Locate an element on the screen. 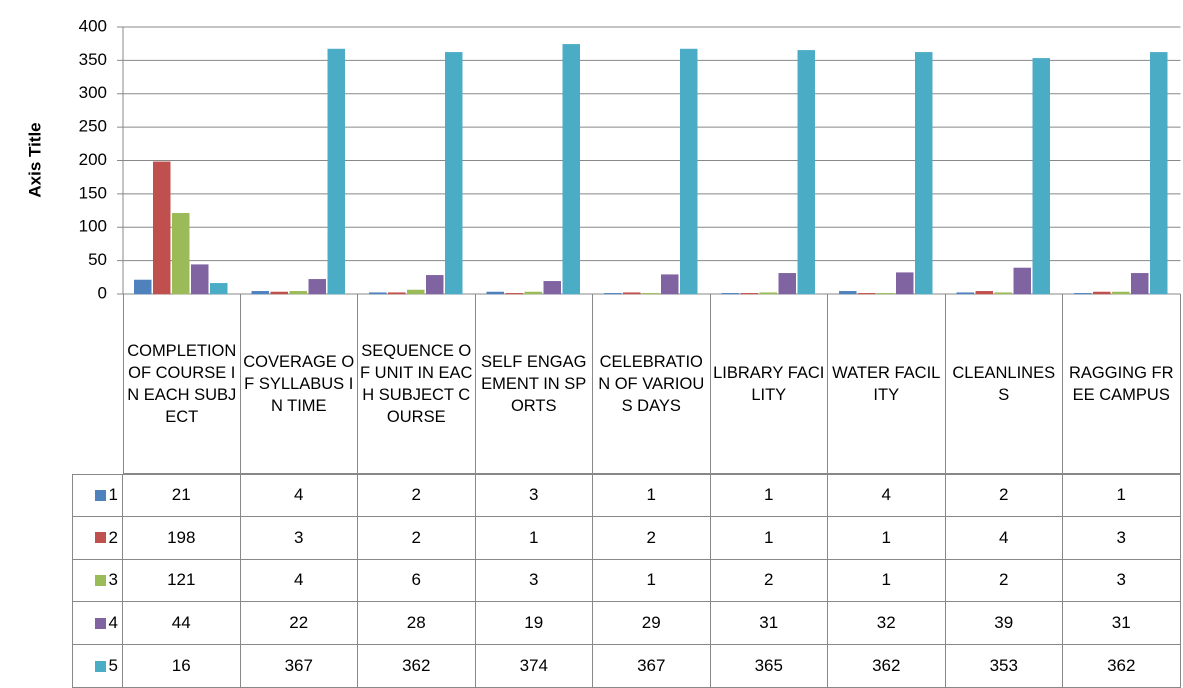 This screenshot has height=688, width=1183. y-tick-label: 200 is located at coordinates (93, 159).